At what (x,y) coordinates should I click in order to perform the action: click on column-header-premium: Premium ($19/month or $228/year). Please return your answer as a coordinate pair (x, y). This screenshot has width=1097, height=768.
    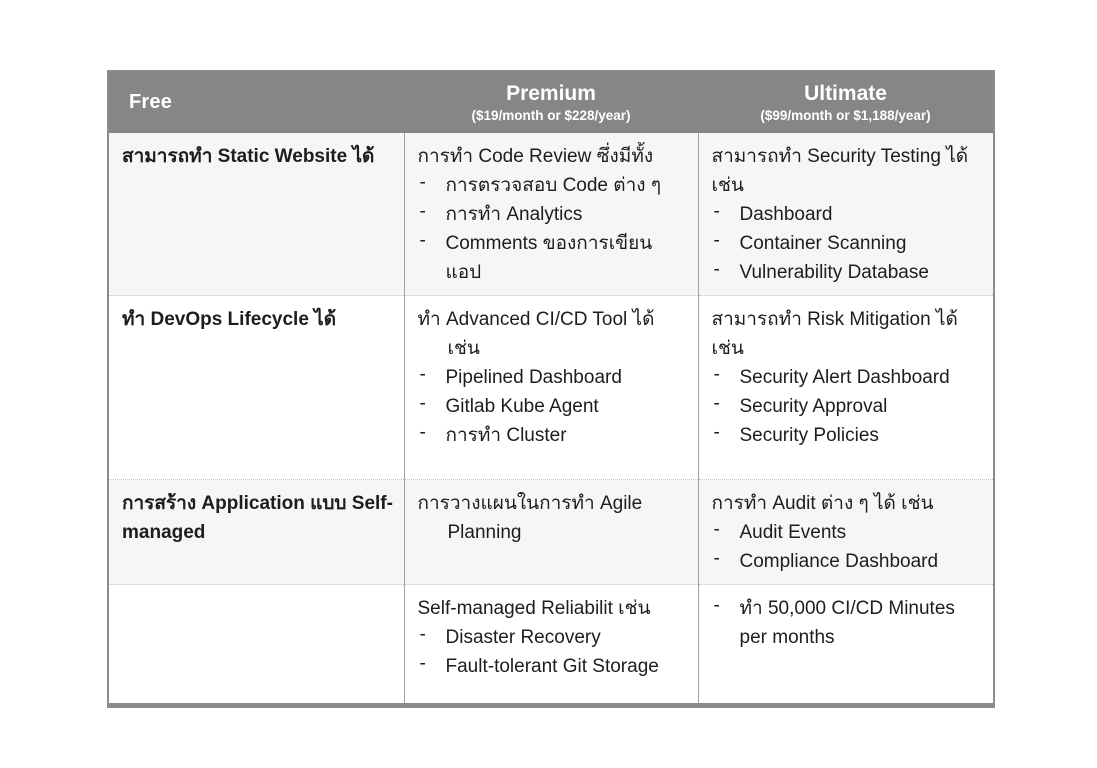
    Looking at the image, I should click on (551, 102).